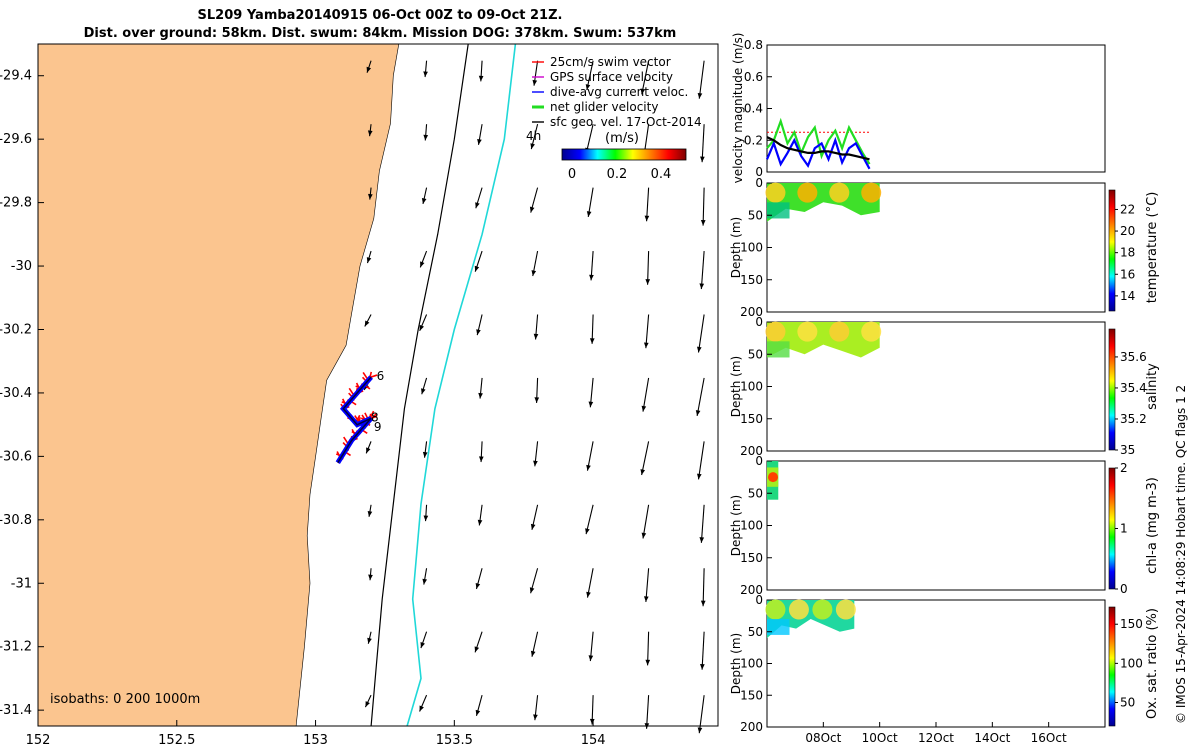  Describe the element at coordinates (16, 329) in the screenshot. I see `map-y-tick-label: -30.2` at that location.